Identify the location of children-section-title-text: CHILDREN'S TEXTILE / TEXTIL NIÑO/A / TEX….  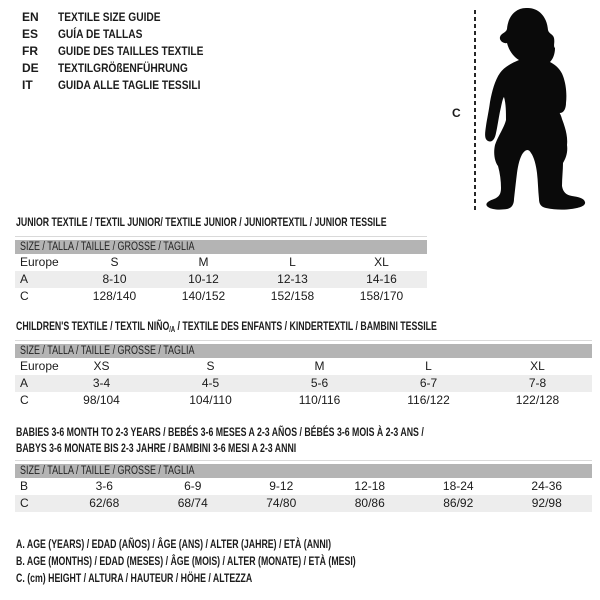
(226, 326).